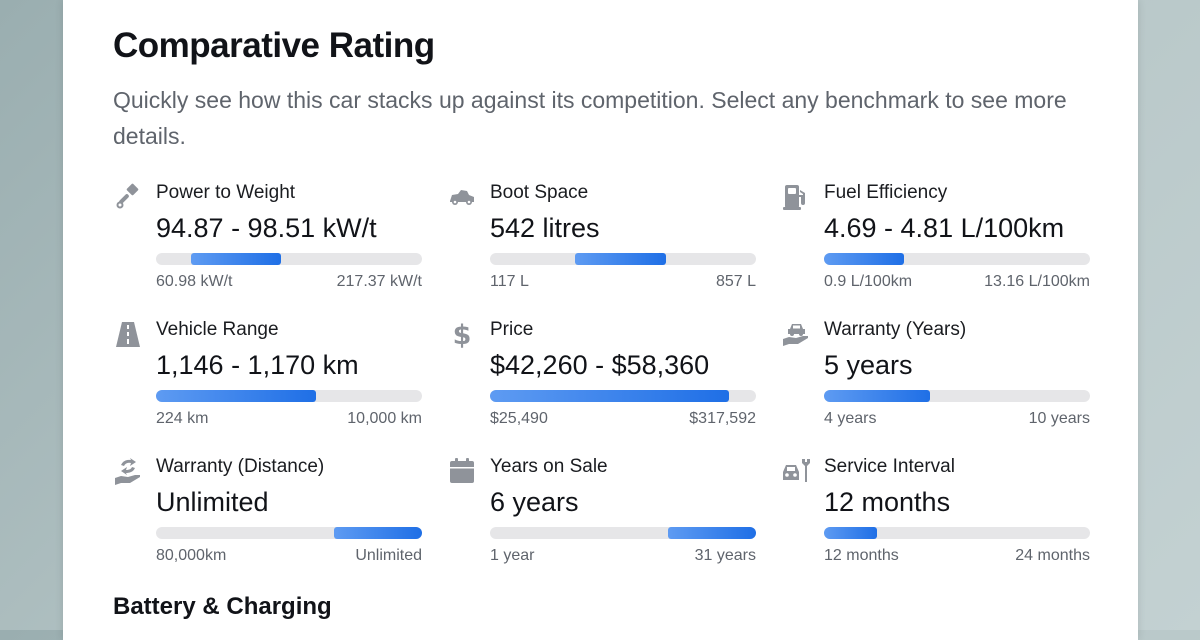  Describe the element at coordinates (384, 418) in the screenshot. I see `metric-max: 10,000 km` at that location.